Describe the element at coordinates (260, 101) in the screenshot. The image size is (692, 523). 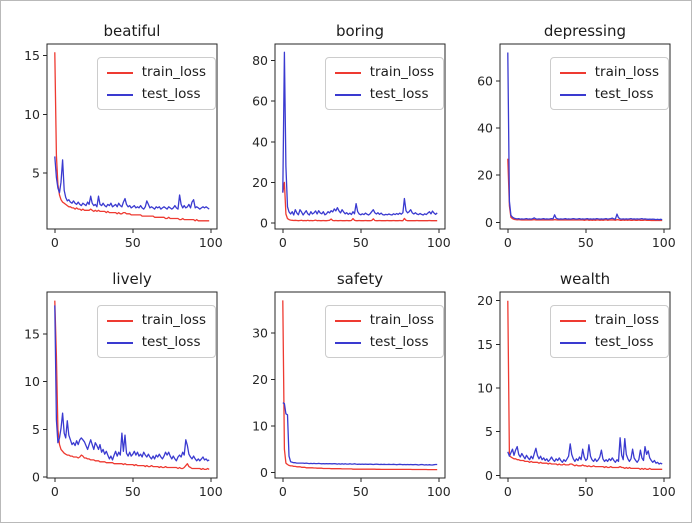
I see `y-tick-label: 60` at that location.